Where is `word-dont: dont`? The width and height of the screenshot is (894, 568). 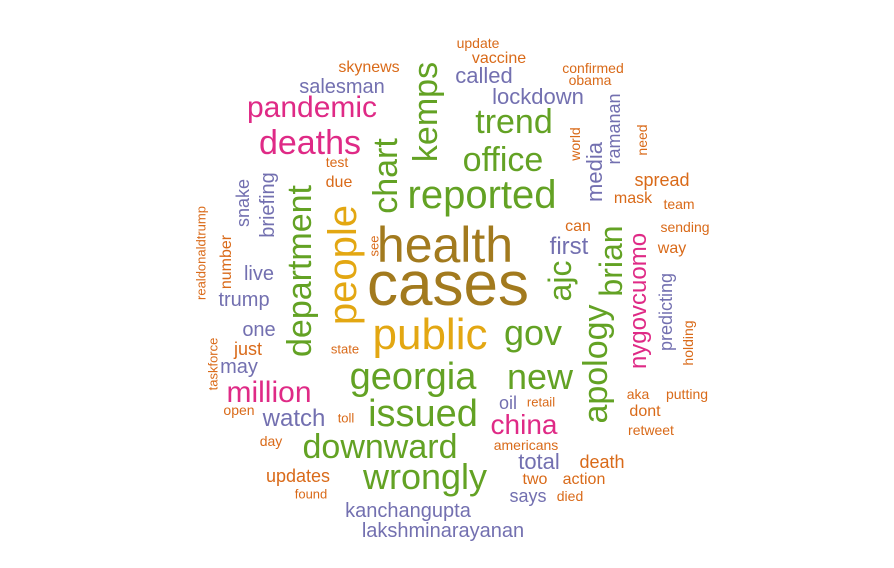 word-dont: dont is located at coordinates (645, 411).